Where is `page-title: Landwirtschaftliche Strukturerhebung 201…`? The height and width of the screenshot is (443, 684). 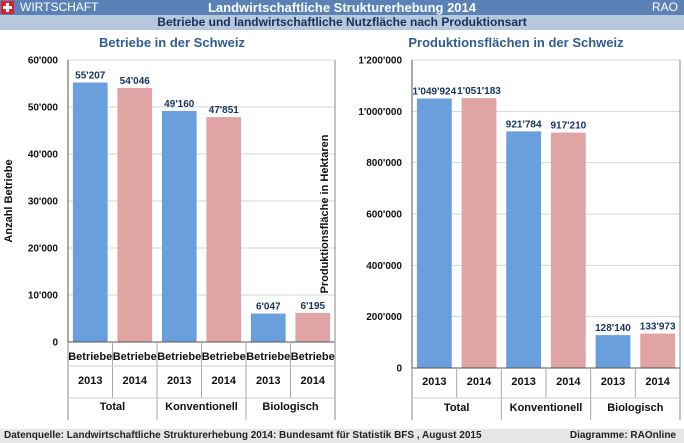 page-title: Landwirtschaftliche Strukturerhebung 201… is located at coordinates (341, 7).